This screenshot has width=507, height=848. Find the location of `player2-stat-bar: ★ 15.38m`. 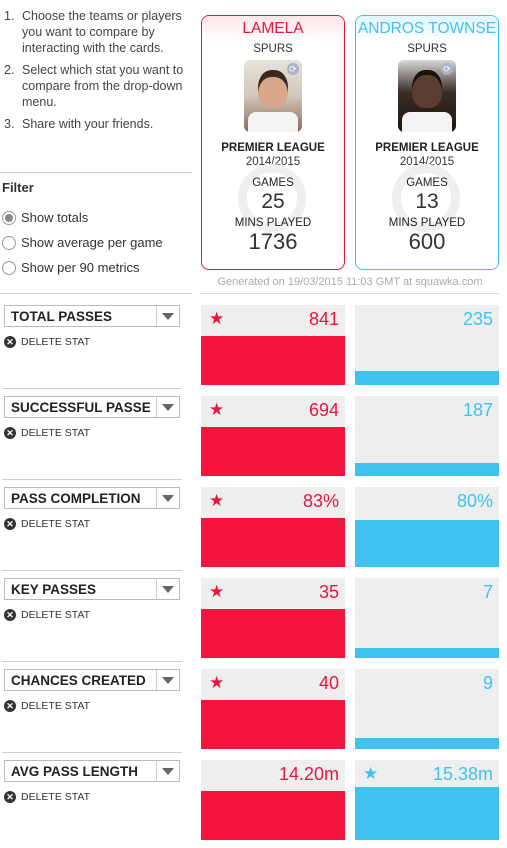

player2-stat-bar: ★ 15.38m is located at coordinates (427, 800).